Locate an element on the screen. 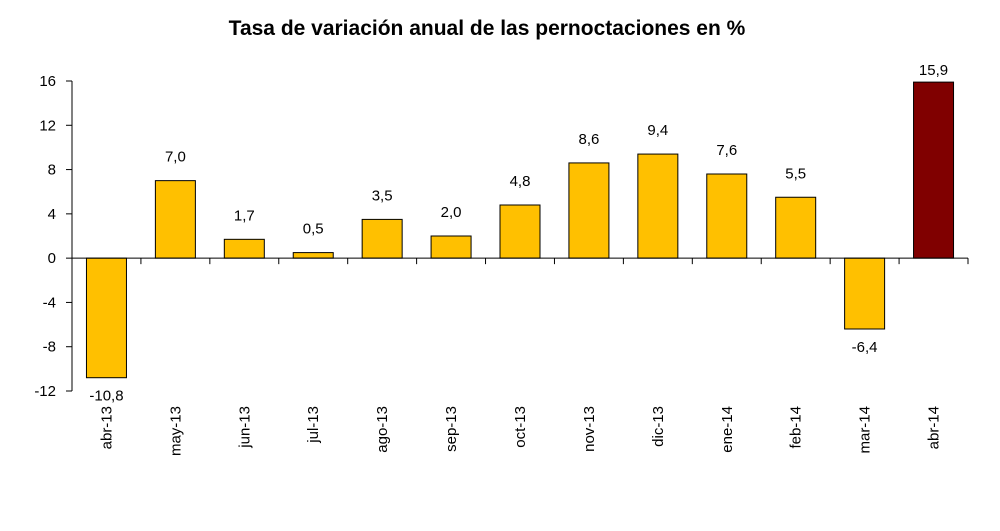 The height and width of the screenshot is (531, 1000). data-label: 0,5 is located at coordinates (313, 229).